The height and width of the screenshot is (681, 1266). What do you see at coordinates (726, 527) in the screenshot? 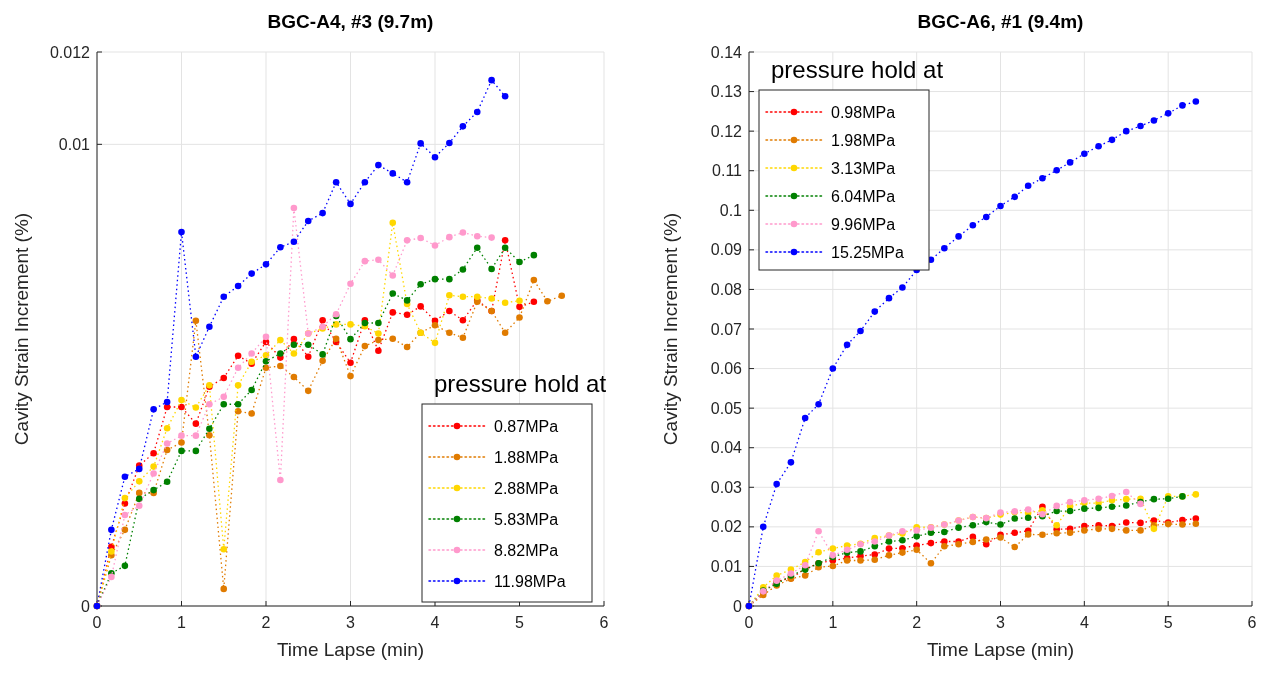
I see `y-tick-label: 0.02` at bounding box center [726, 527].